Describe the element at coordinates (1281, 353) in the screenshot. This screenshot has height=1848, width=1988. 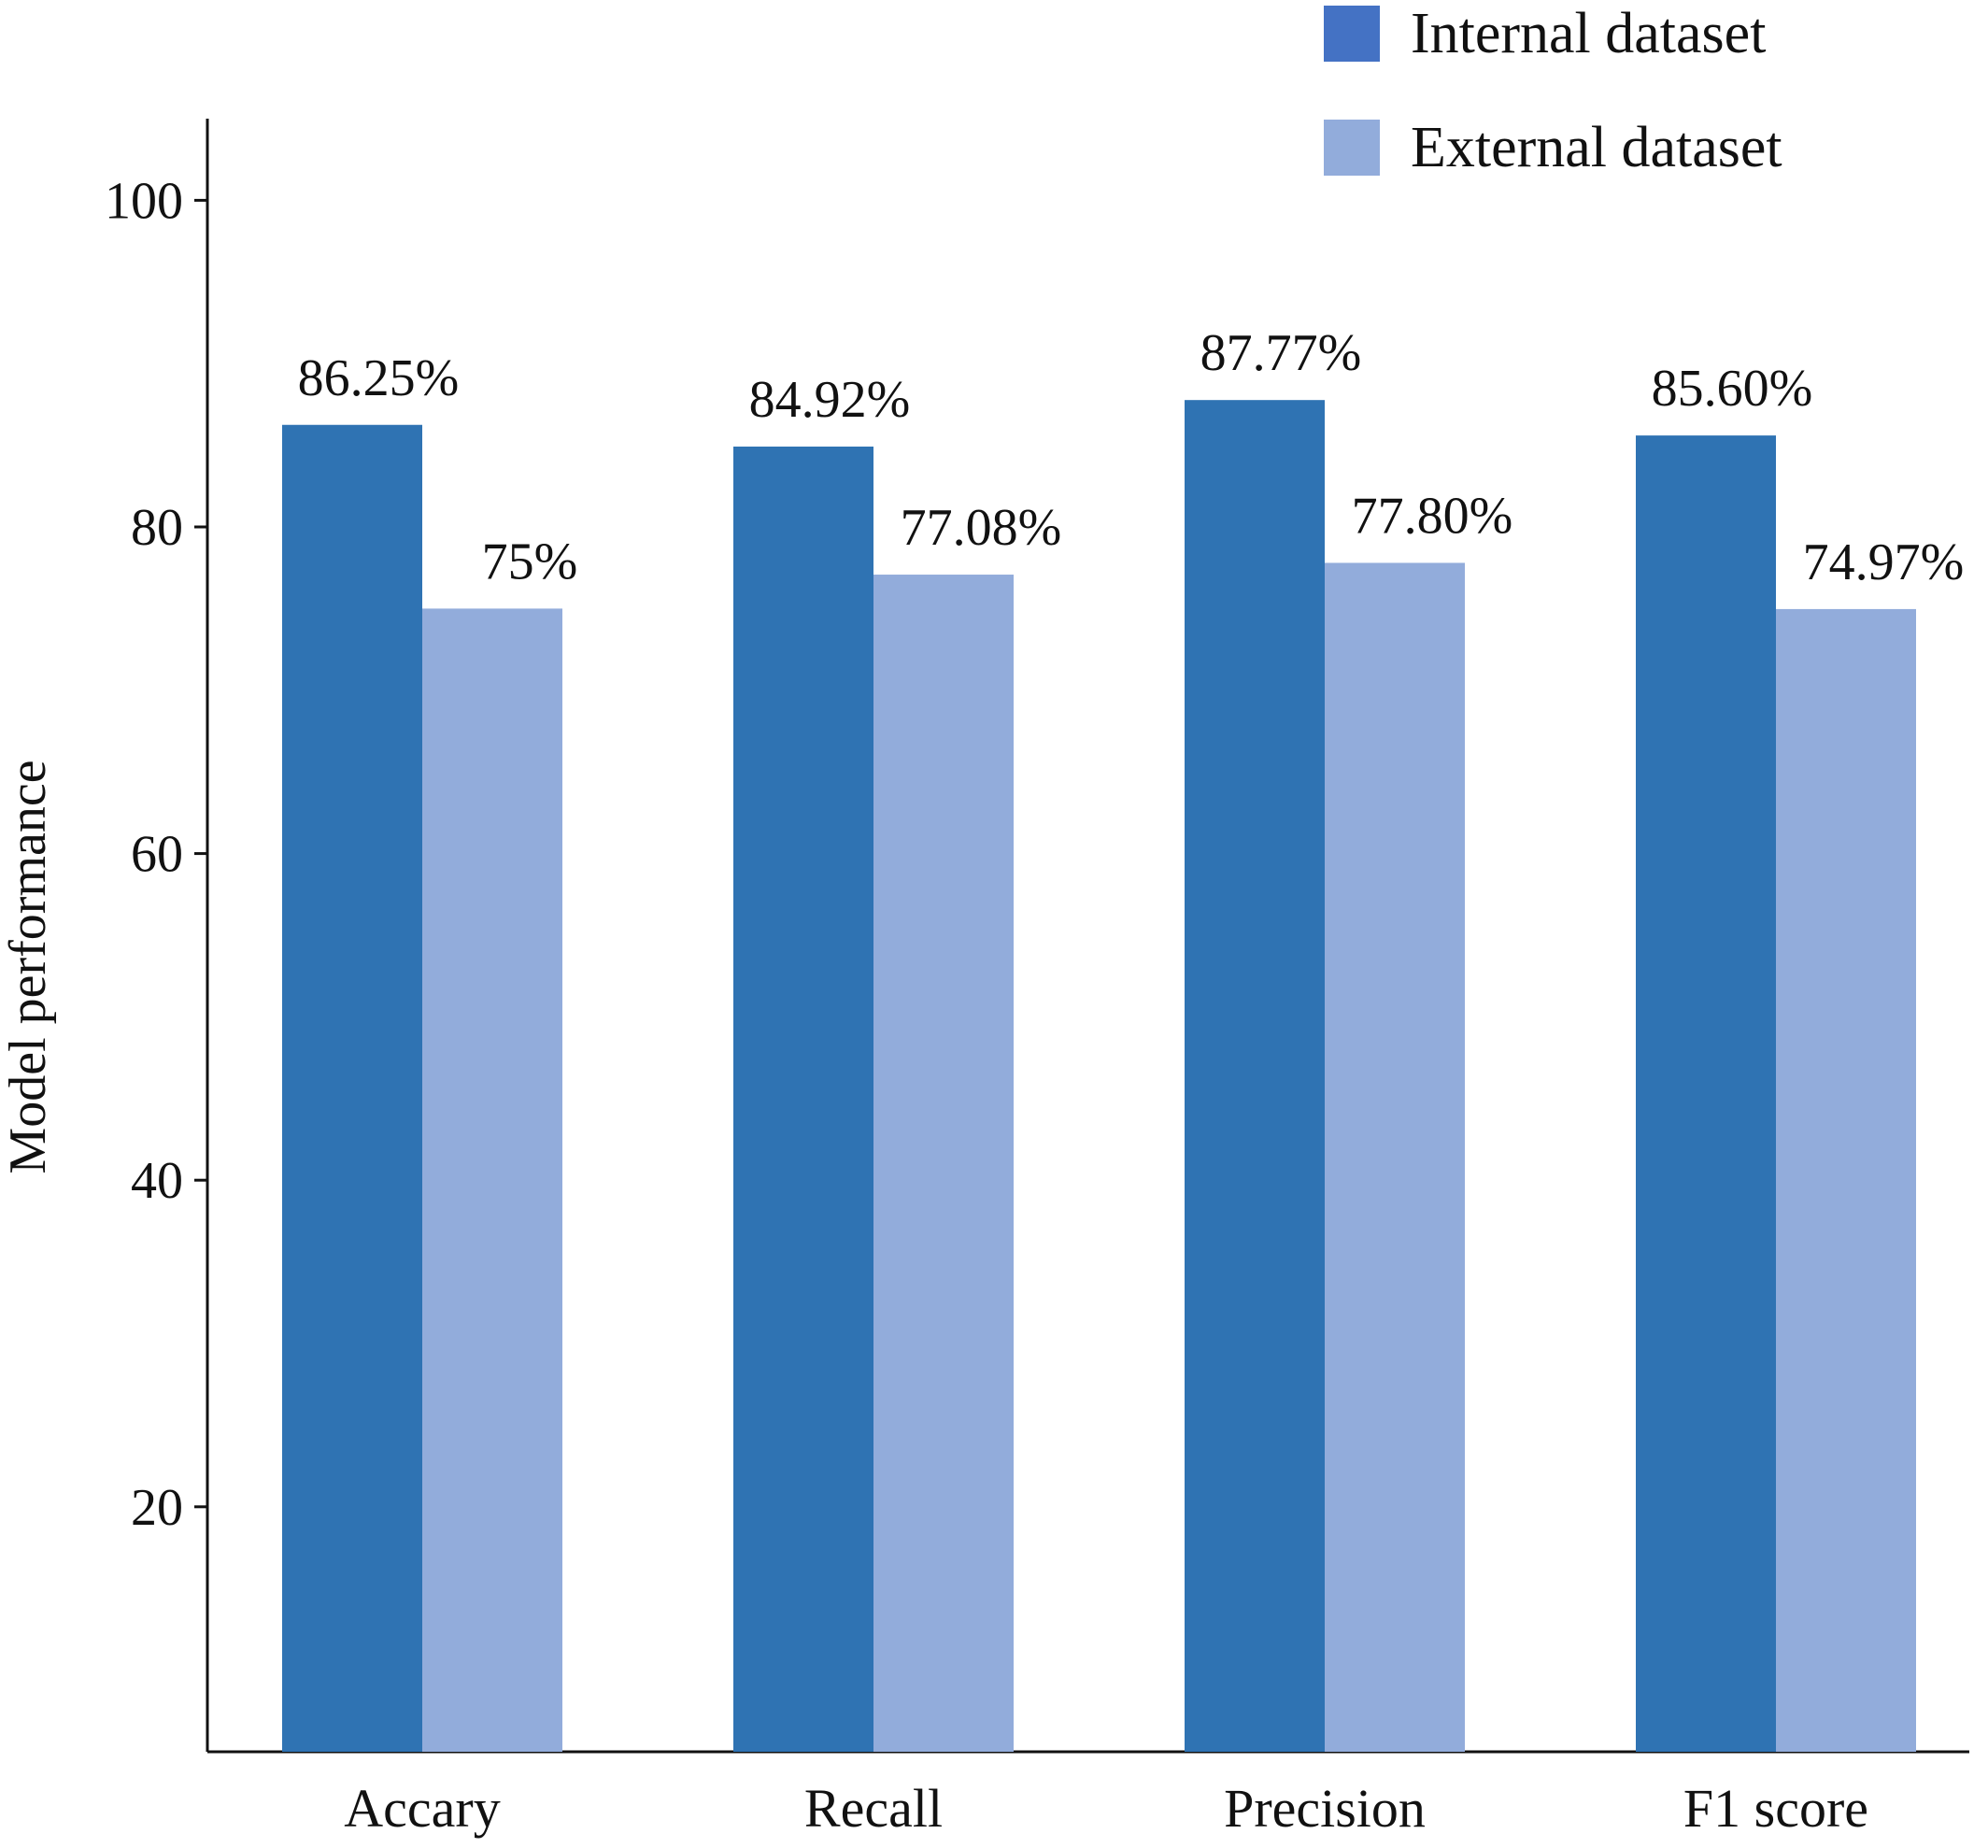
I see `data-label: 87.77%` at that location.